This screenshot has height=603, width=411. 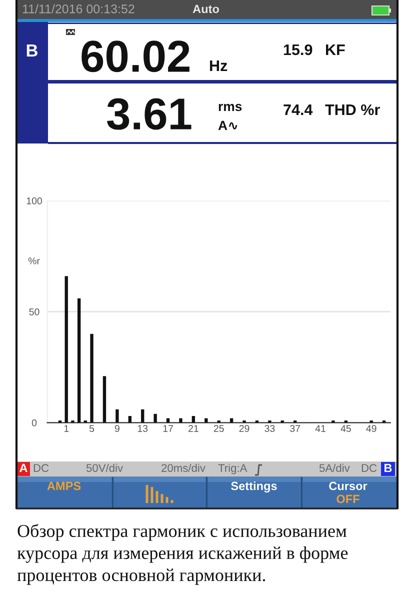 I want to click on x-tick-label: 13, so click(x=143, y=428).